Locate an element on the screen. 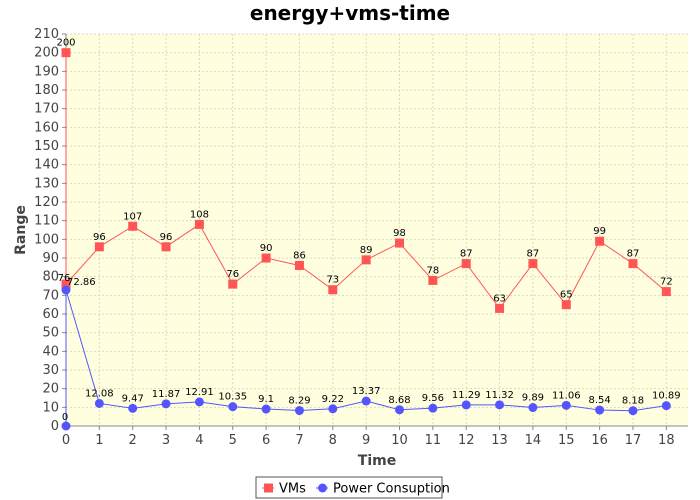 Image resolution: width=700 pixels, height=500 pixels. power-data-label: 8.29 is located at coordinates (299, 401).